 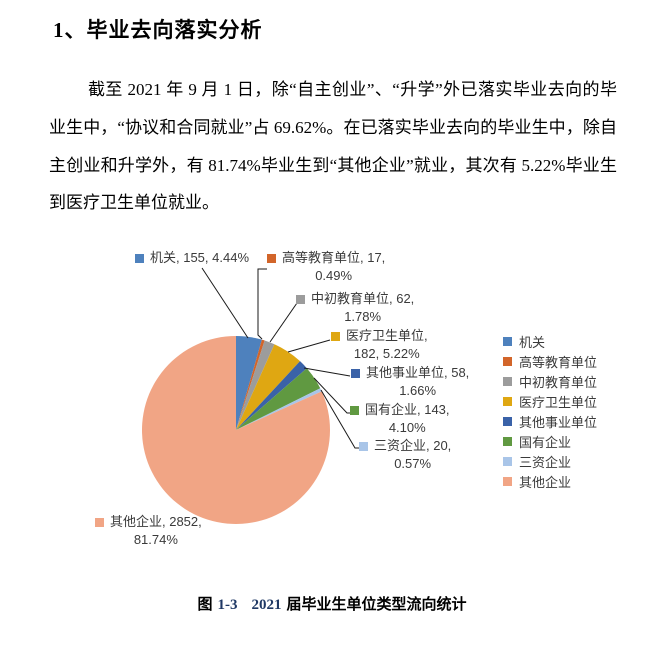 I want to click on pie-chart, so click(x=236, y=430).